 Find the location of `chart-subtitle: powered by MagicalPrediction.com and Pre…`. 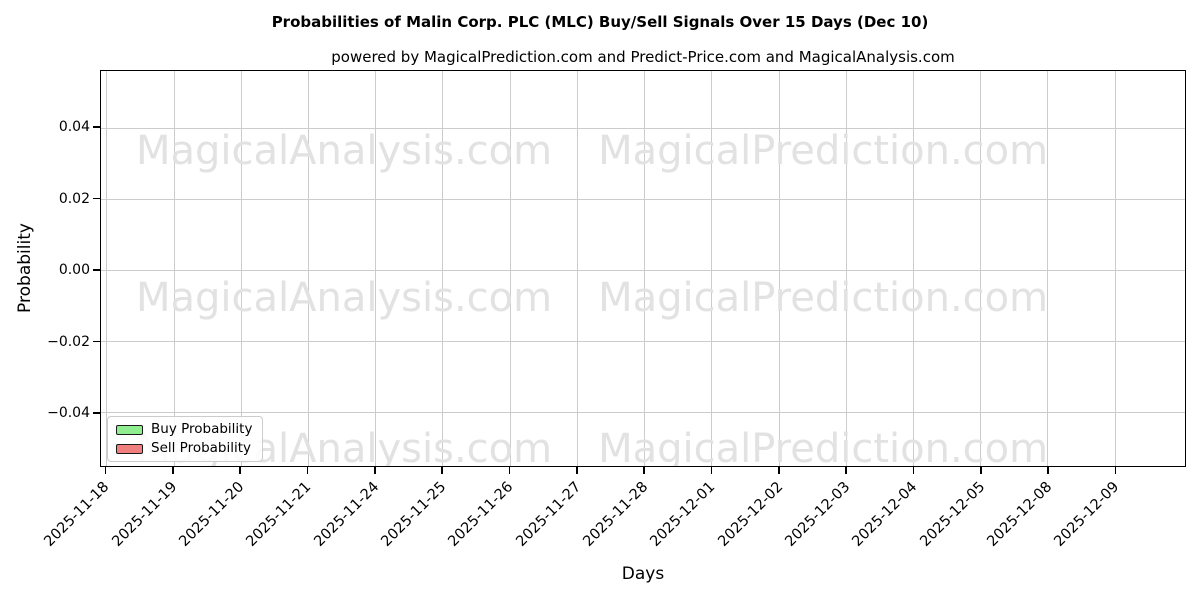

chart-subtitle: powered by MagicalPrediction.com and Pre… is located at coordinates (643, 57).